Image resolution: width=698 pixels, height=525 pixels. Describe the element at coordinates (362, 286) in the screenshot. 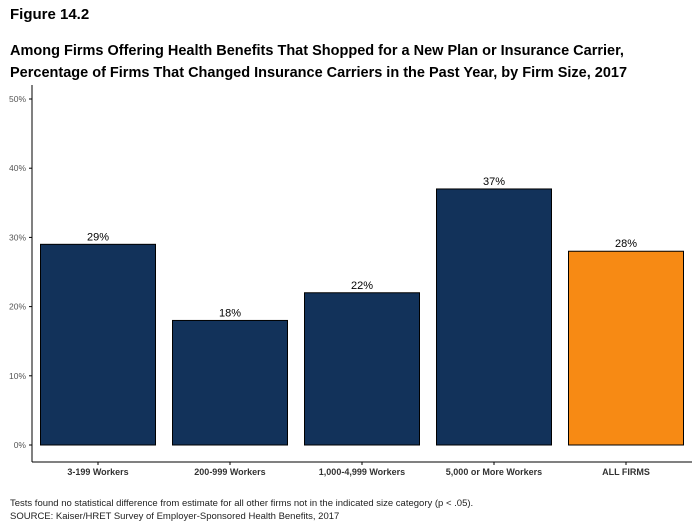

I see `bar-value-label: 22%` at that location.